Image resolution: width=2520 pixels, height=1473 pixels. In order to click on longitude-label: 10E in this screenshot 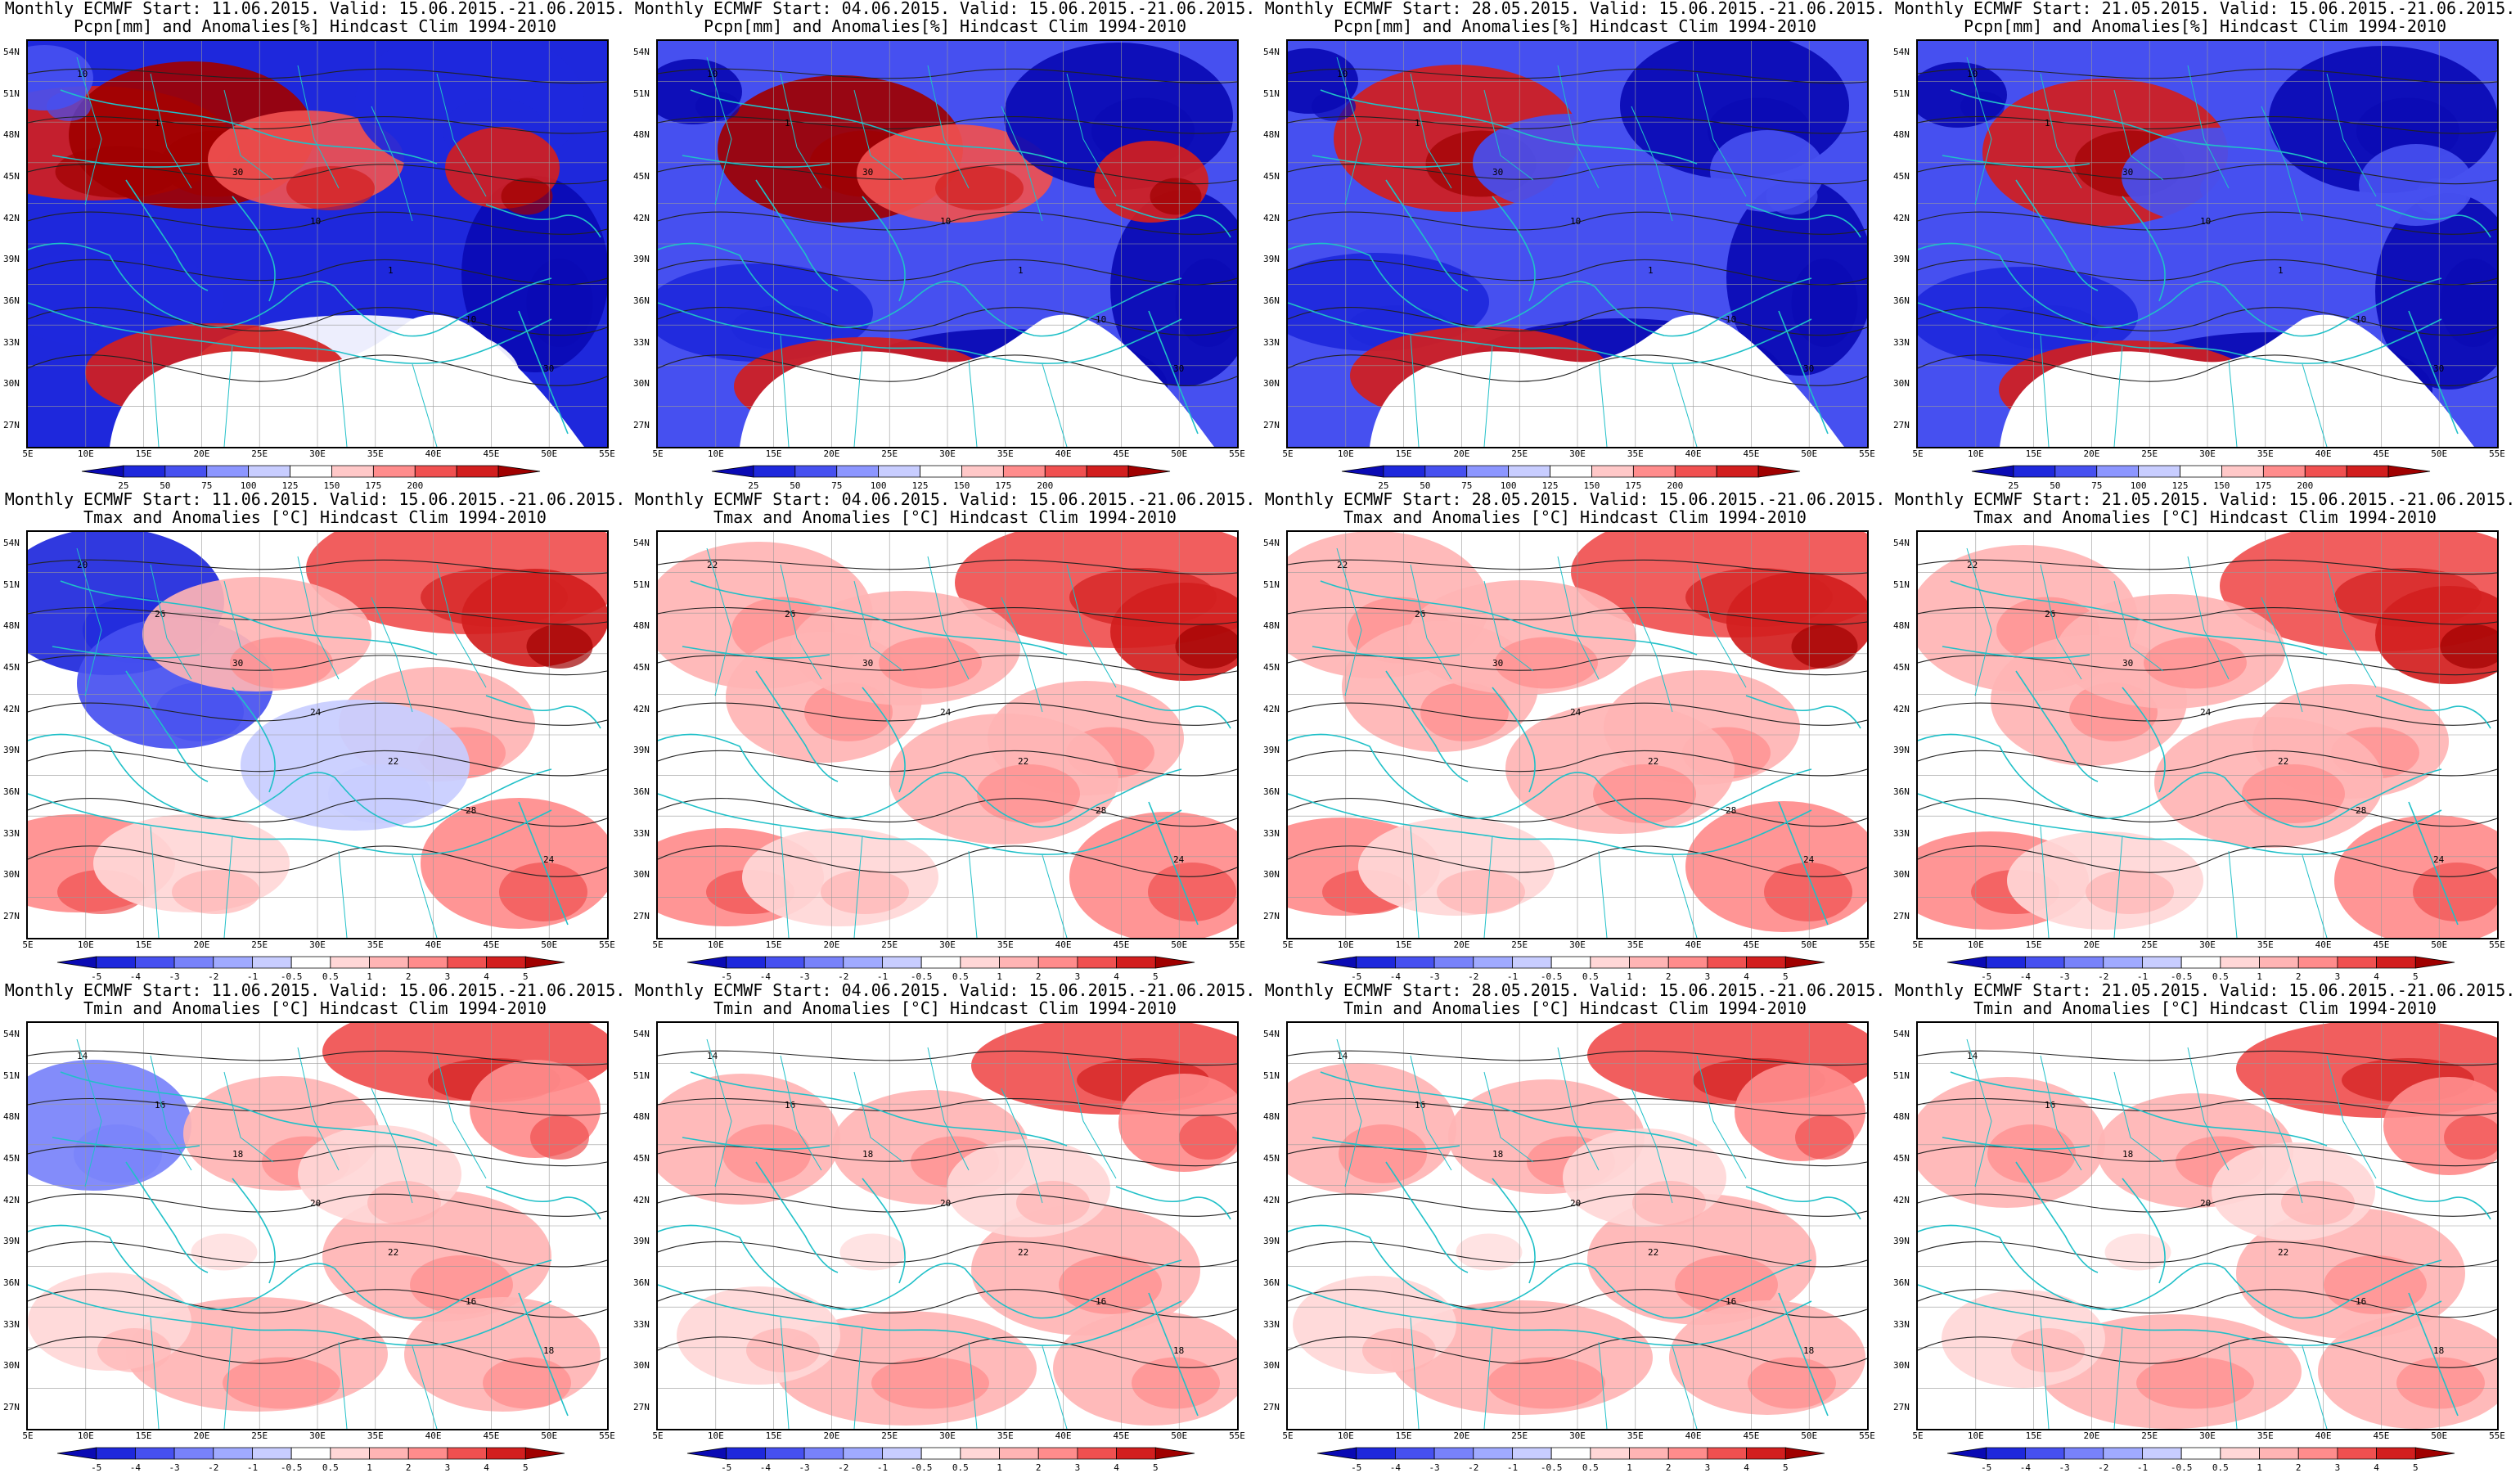, I will do `click(86, 1436)`.